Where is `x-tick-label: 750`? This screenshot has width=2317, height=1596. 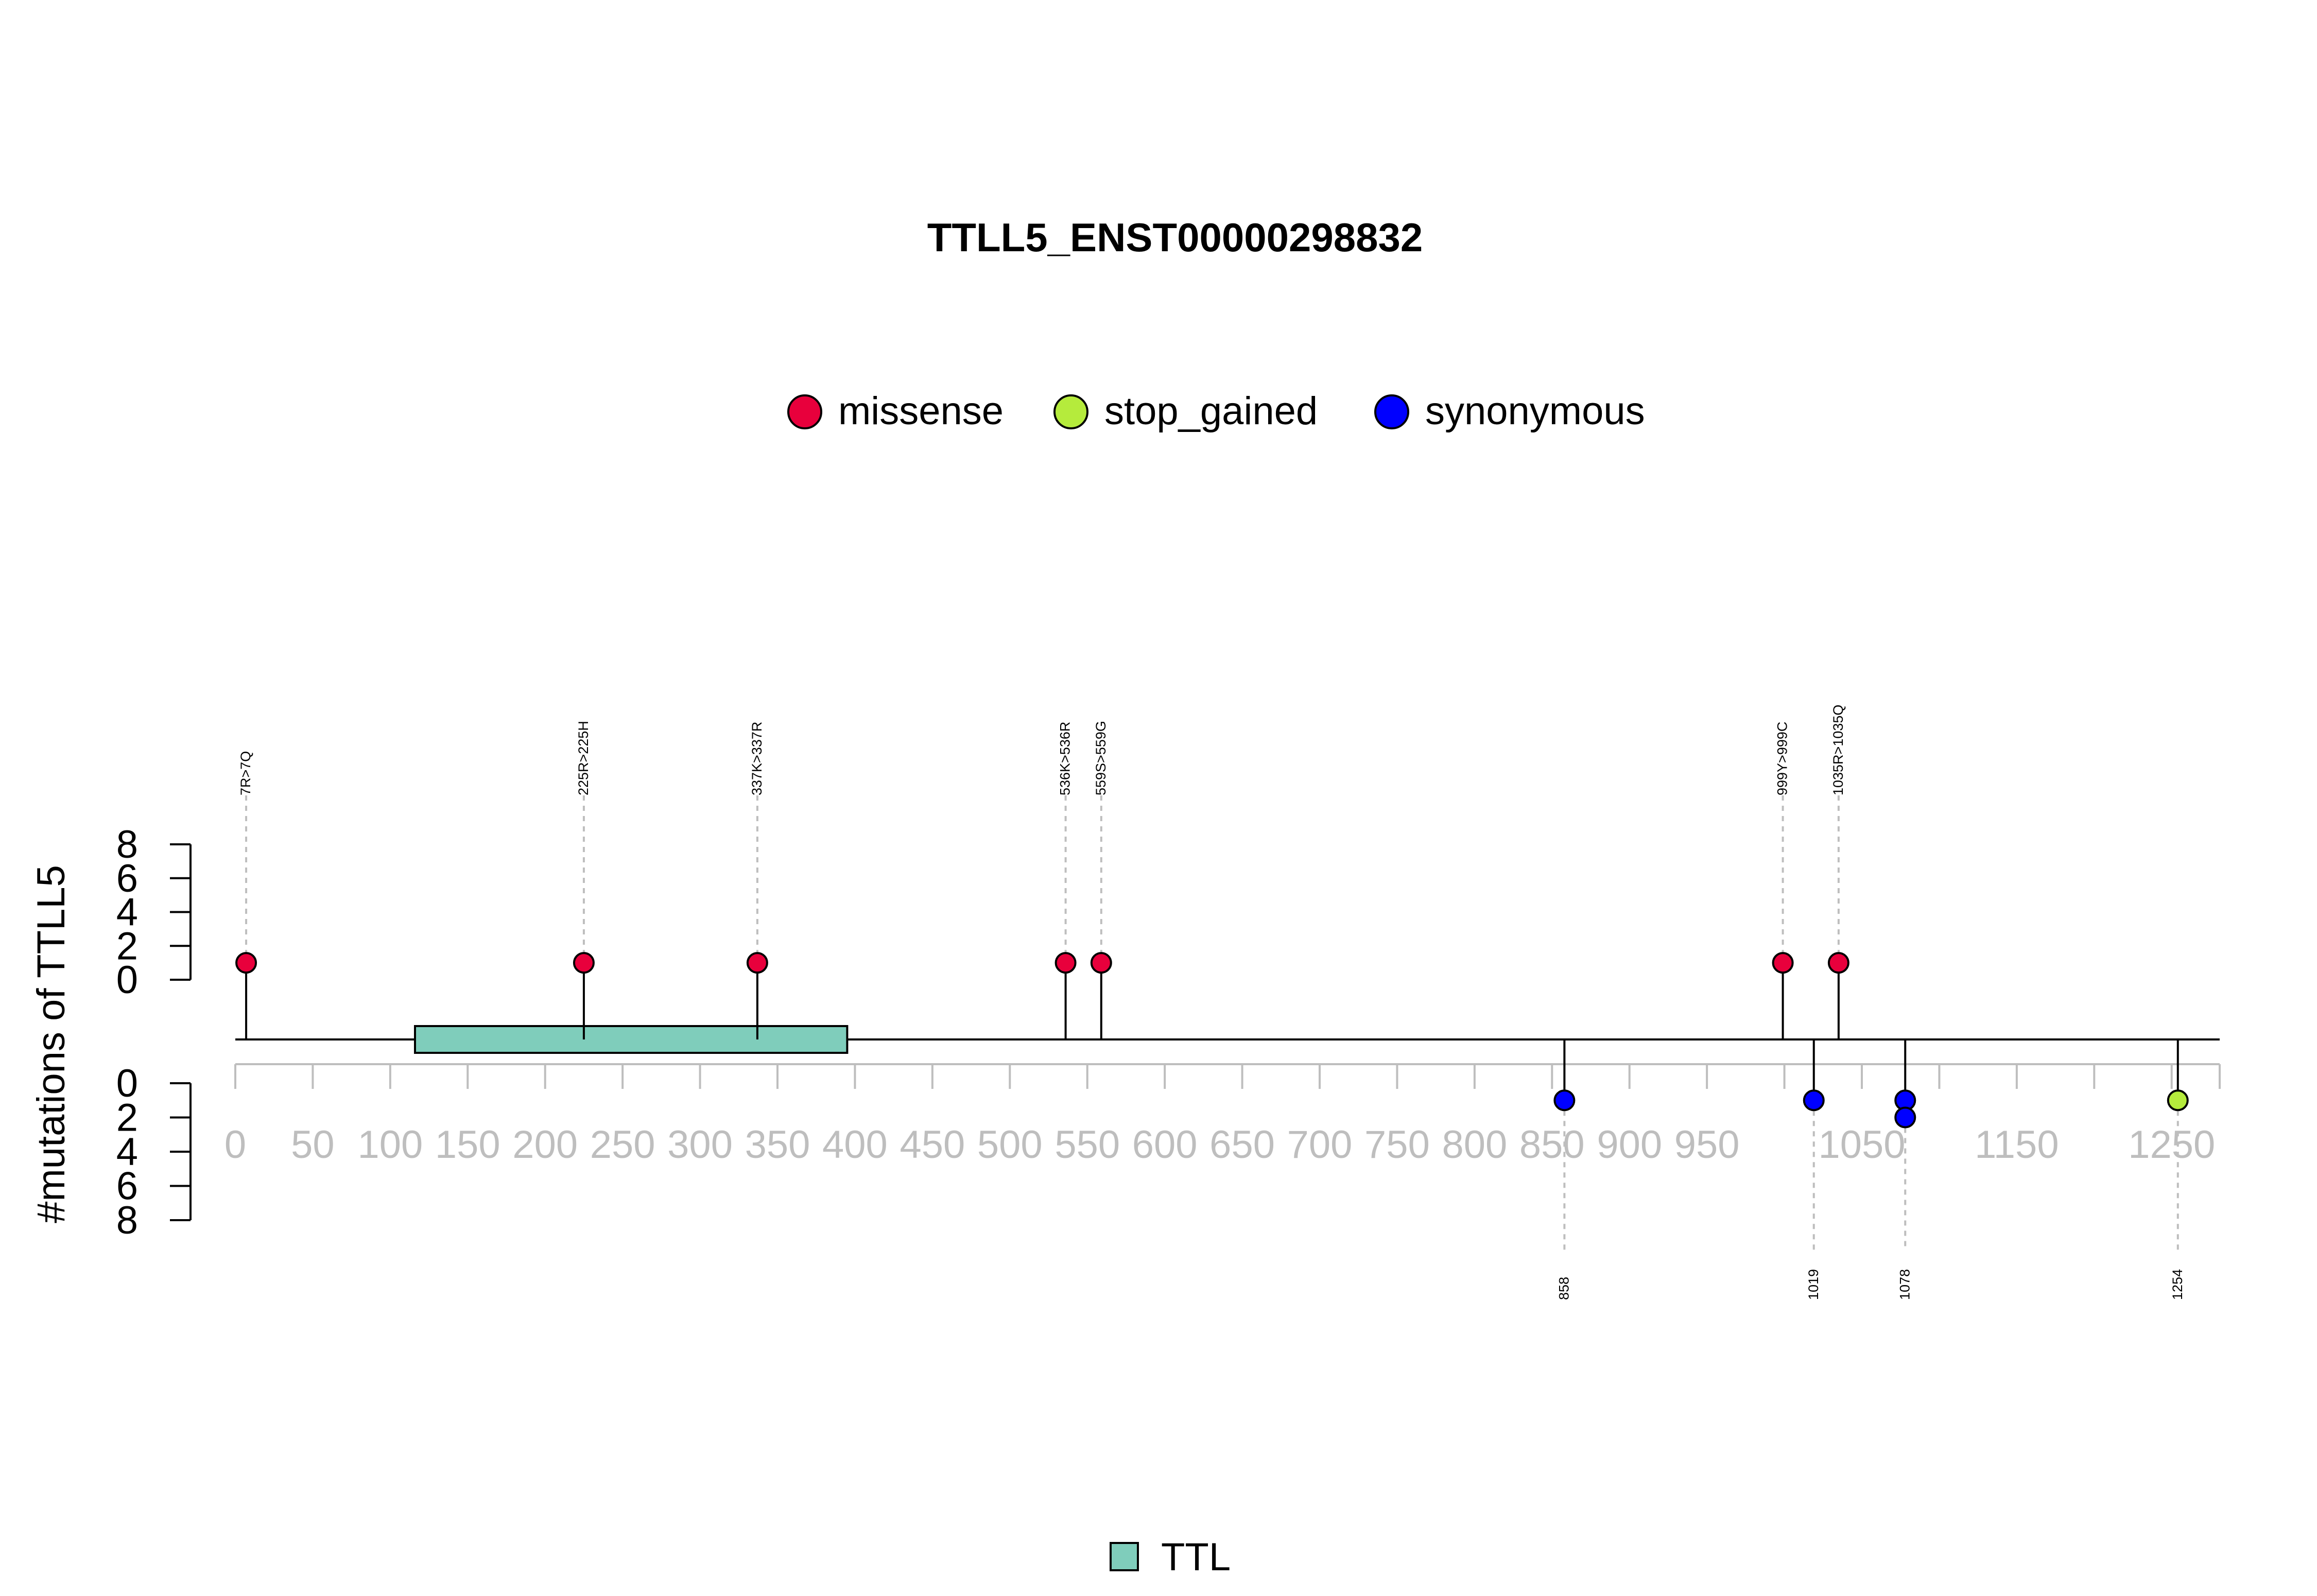
x-tick-label: 750 is located at coordinates (1397, 1145).